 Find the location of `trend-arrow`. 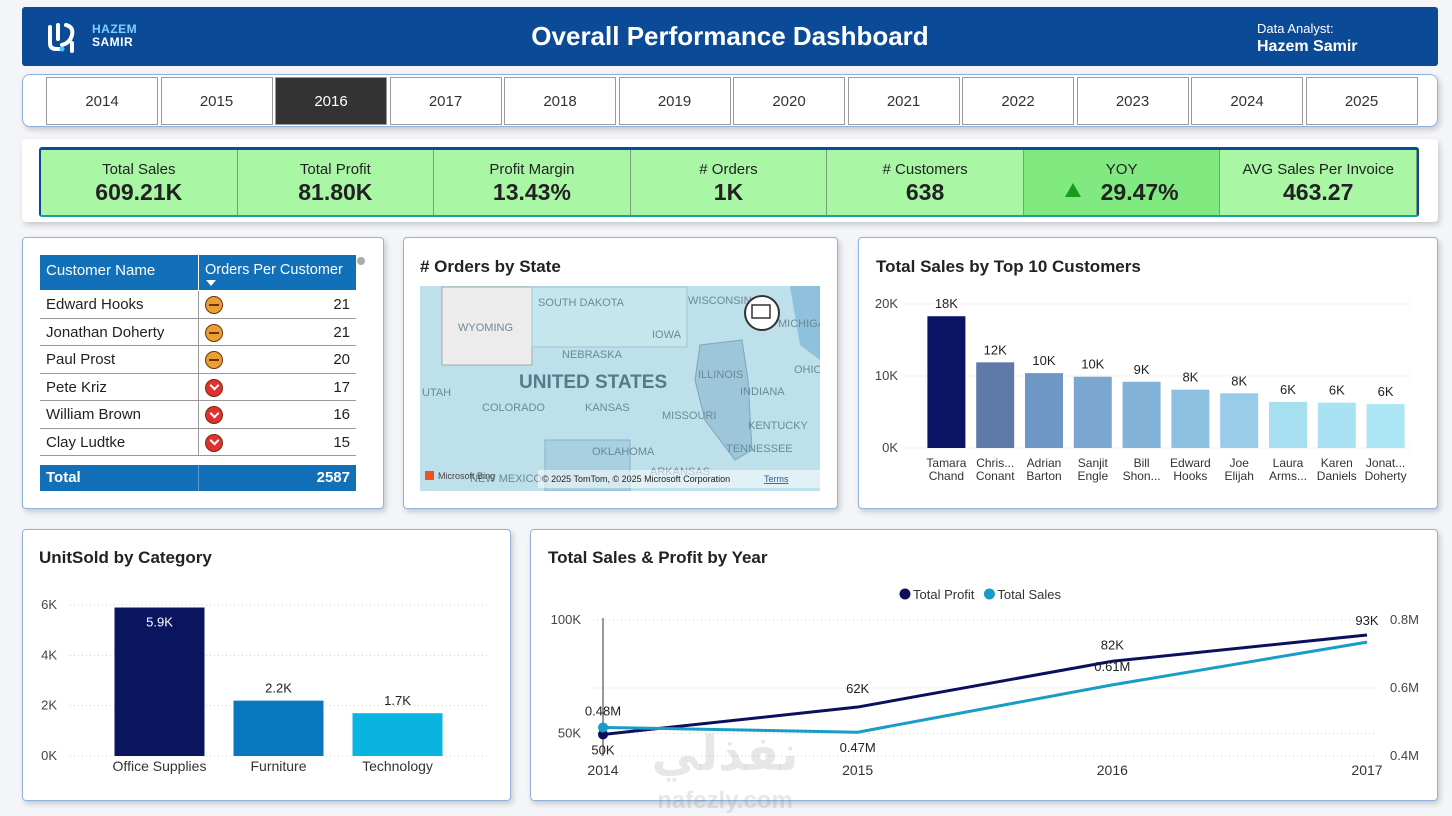

trend-arrow is located at coordinates (1072, 190).